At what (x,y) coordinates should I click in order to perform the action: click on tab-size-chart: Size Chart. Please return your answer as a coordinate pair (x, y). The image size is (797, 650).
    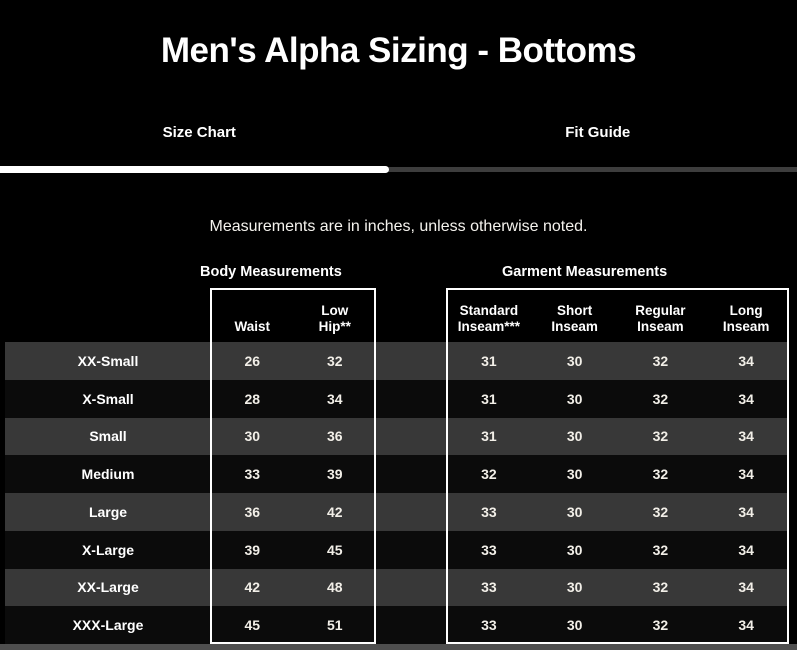
    Looking at the image, I should click on (199, 132).